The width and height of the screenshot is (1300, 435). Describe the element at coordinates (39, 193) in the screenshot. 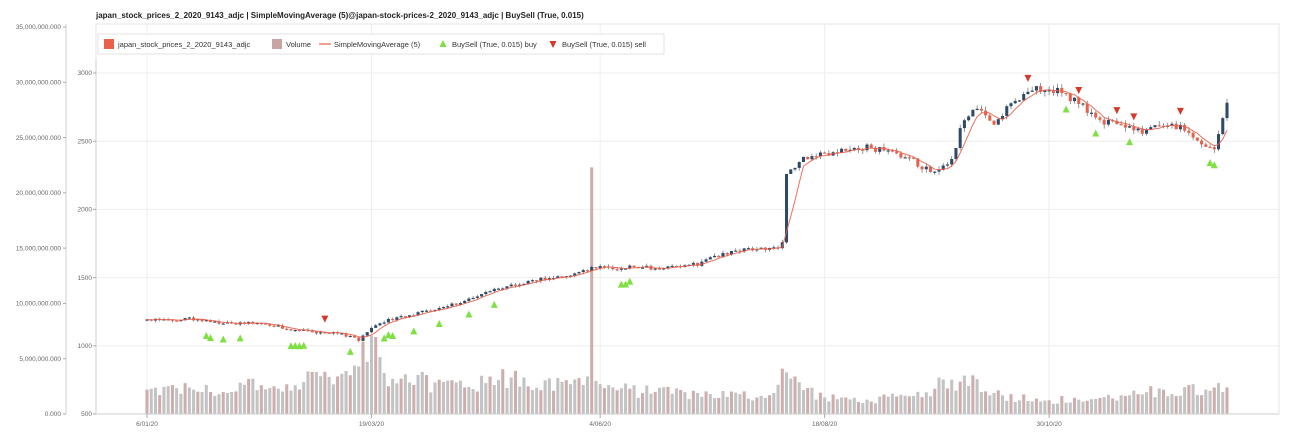

I see `volume-axis-label: 20,000,000.000` at that location.